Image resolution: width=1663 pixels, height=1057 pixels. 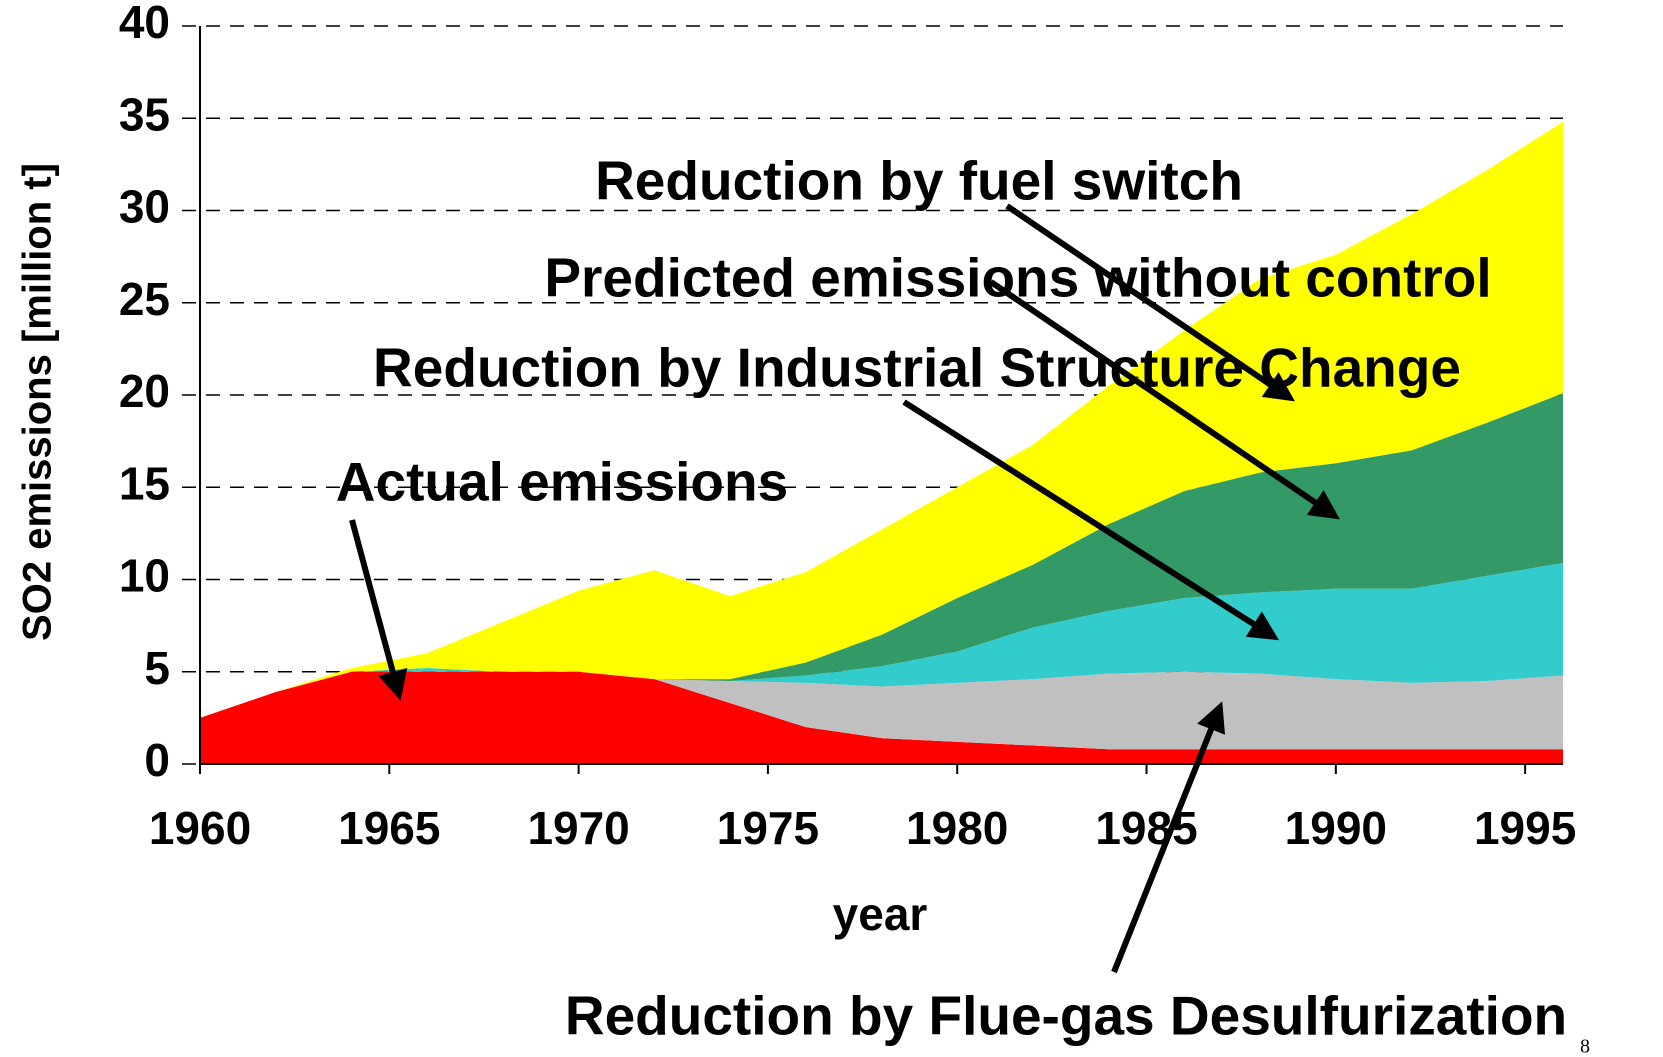 I want to click on x-tick-label: 1990, so click(x=1336, y=828).